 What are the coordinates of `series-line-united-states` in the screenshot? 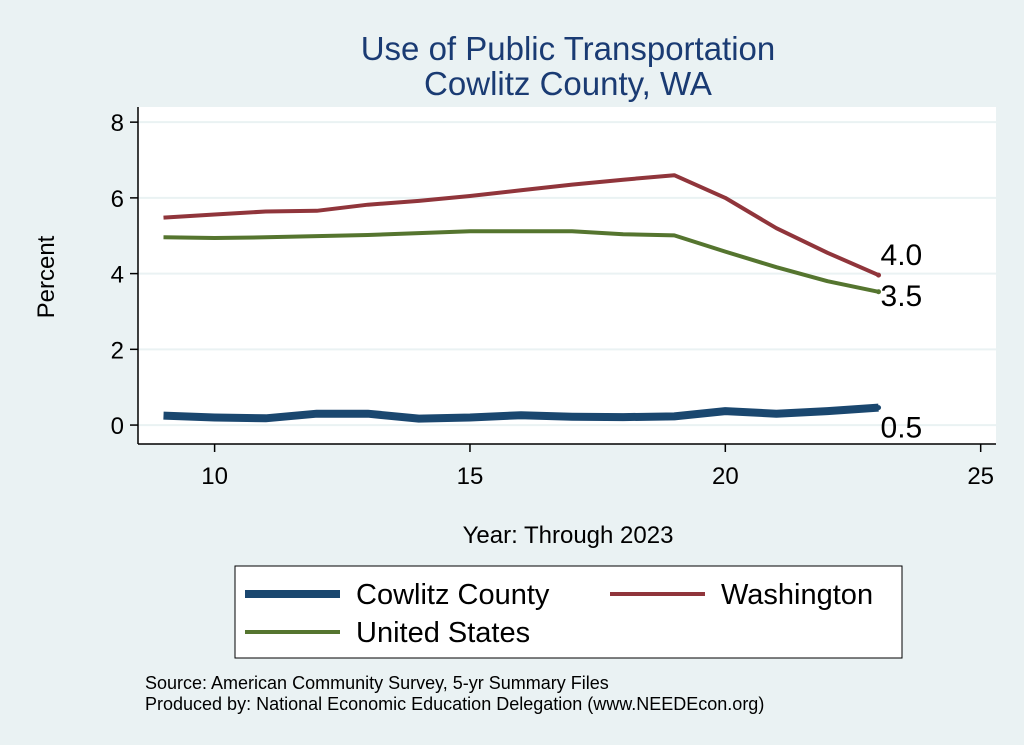 It's located at (521, 261).